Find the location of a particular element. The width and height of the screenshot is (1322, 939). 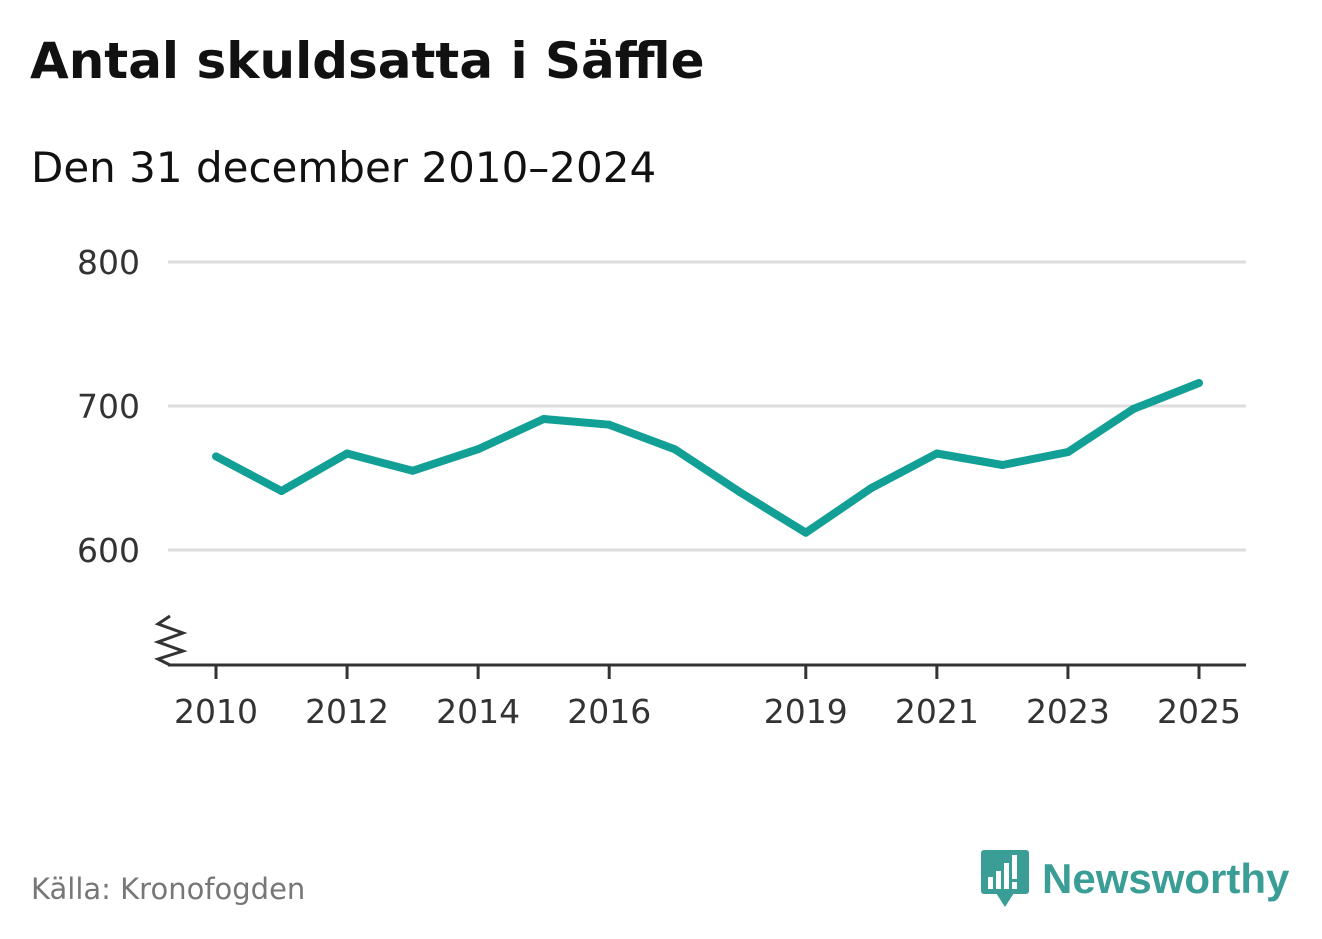

x-tick-label: 2021 is located at coordinates (937, 711).